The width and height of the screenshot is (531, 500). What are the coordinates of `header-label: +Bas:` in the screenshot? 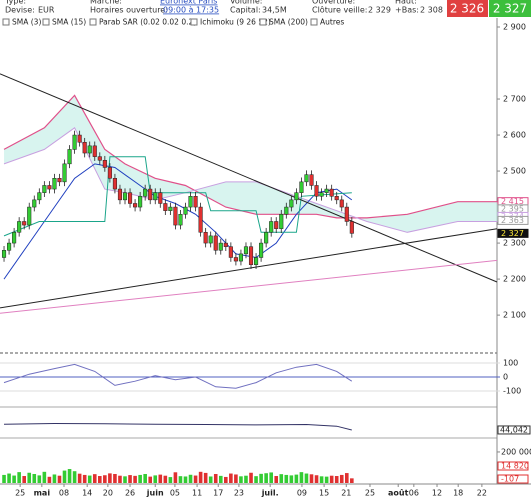 It's located at (407, 10).